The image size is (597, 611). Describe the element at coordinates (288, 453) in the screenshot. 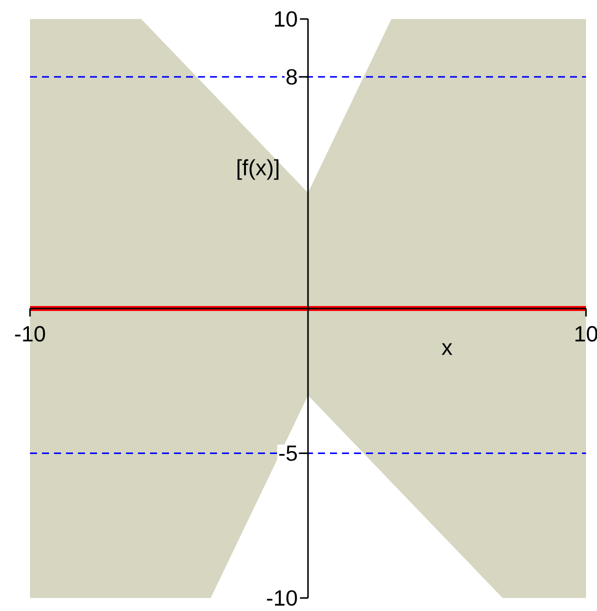

I see `y-tick-label: -5` at that location.